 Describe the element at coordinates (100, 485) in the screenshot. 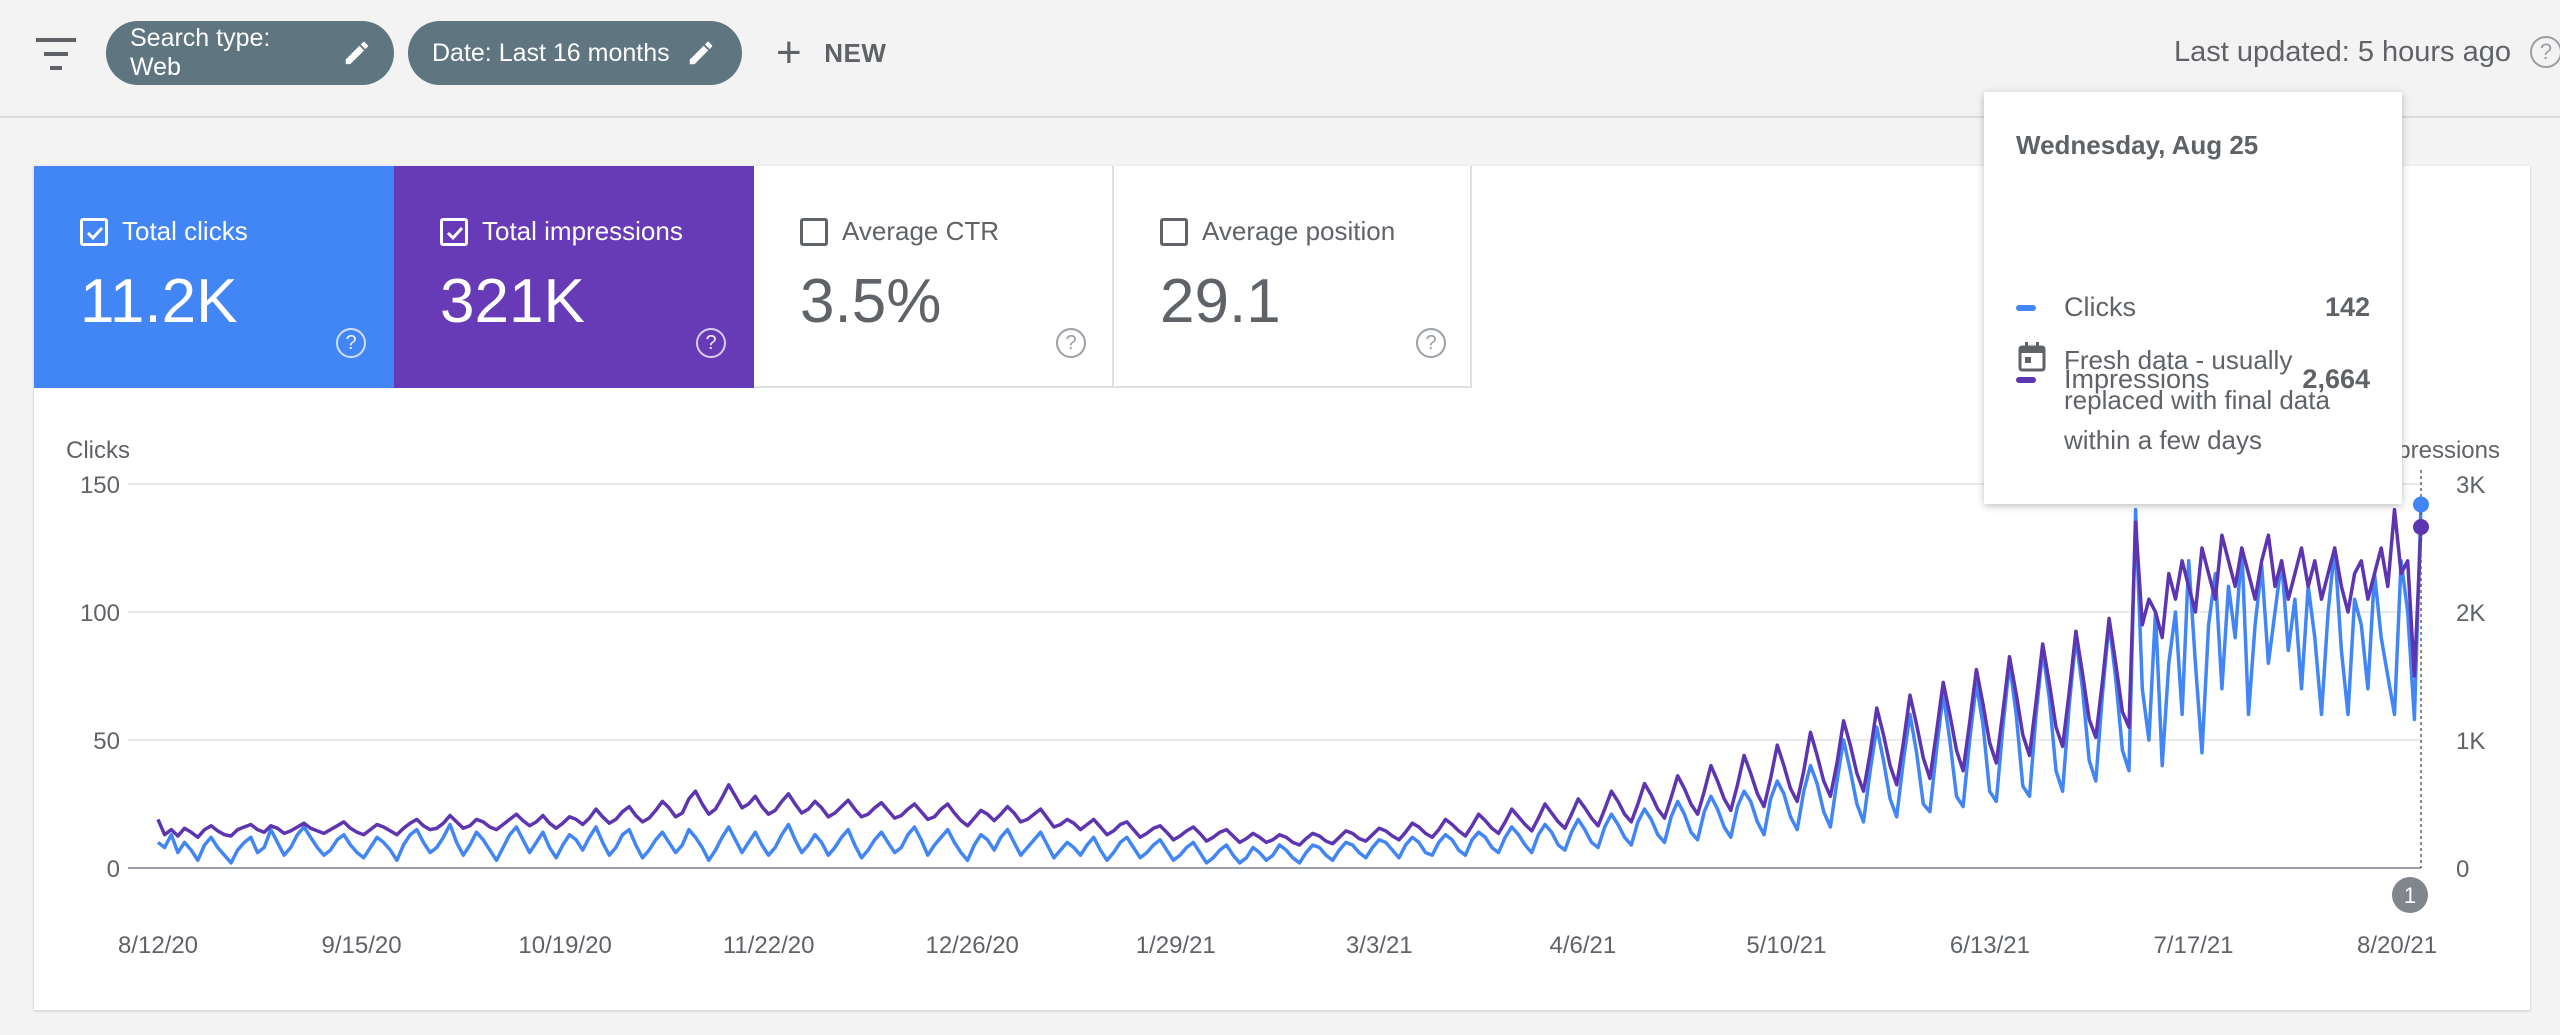

I see `y-left-tick-label: 150` at that location.